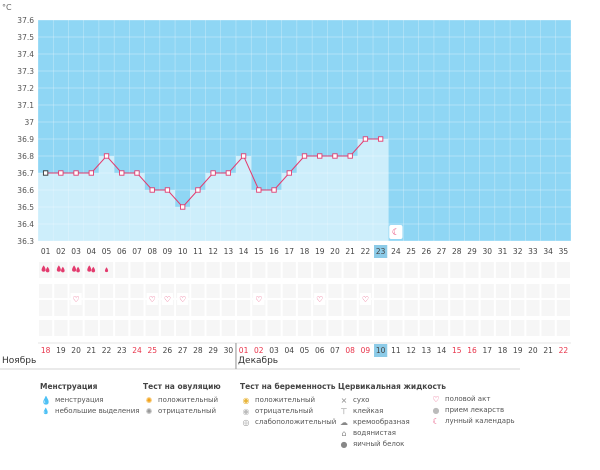 This screenshot has height=470, width=600. What do you see at coordinates (487, 251) in the screenshot?
I see `cycle-day-label: 30` at bounding box center [487, 251].